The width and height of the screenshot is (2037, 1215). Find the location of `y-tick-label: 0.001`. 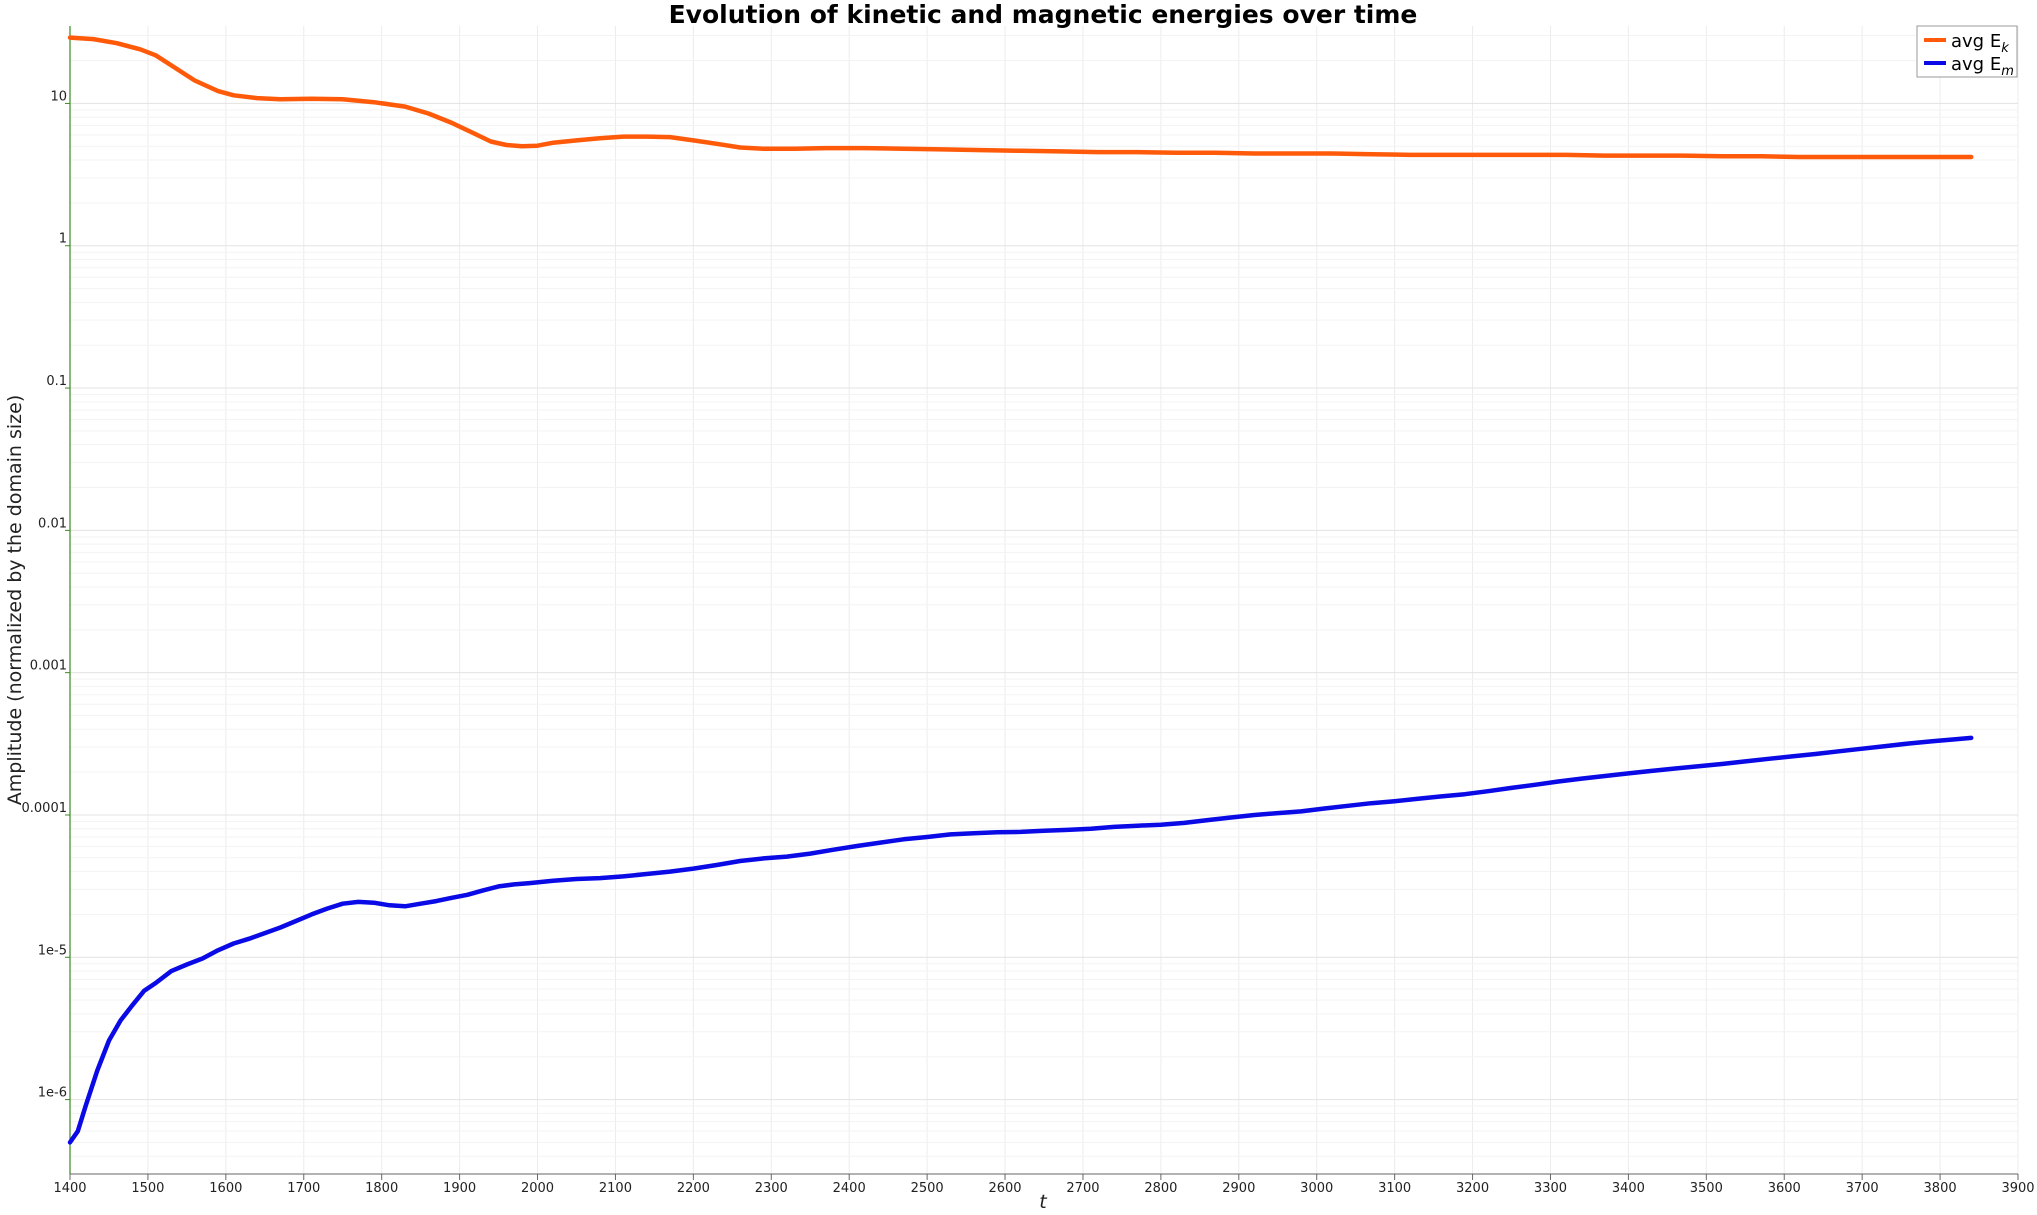

y-tick-label: 0.001 is located at coordinates (48, 666).